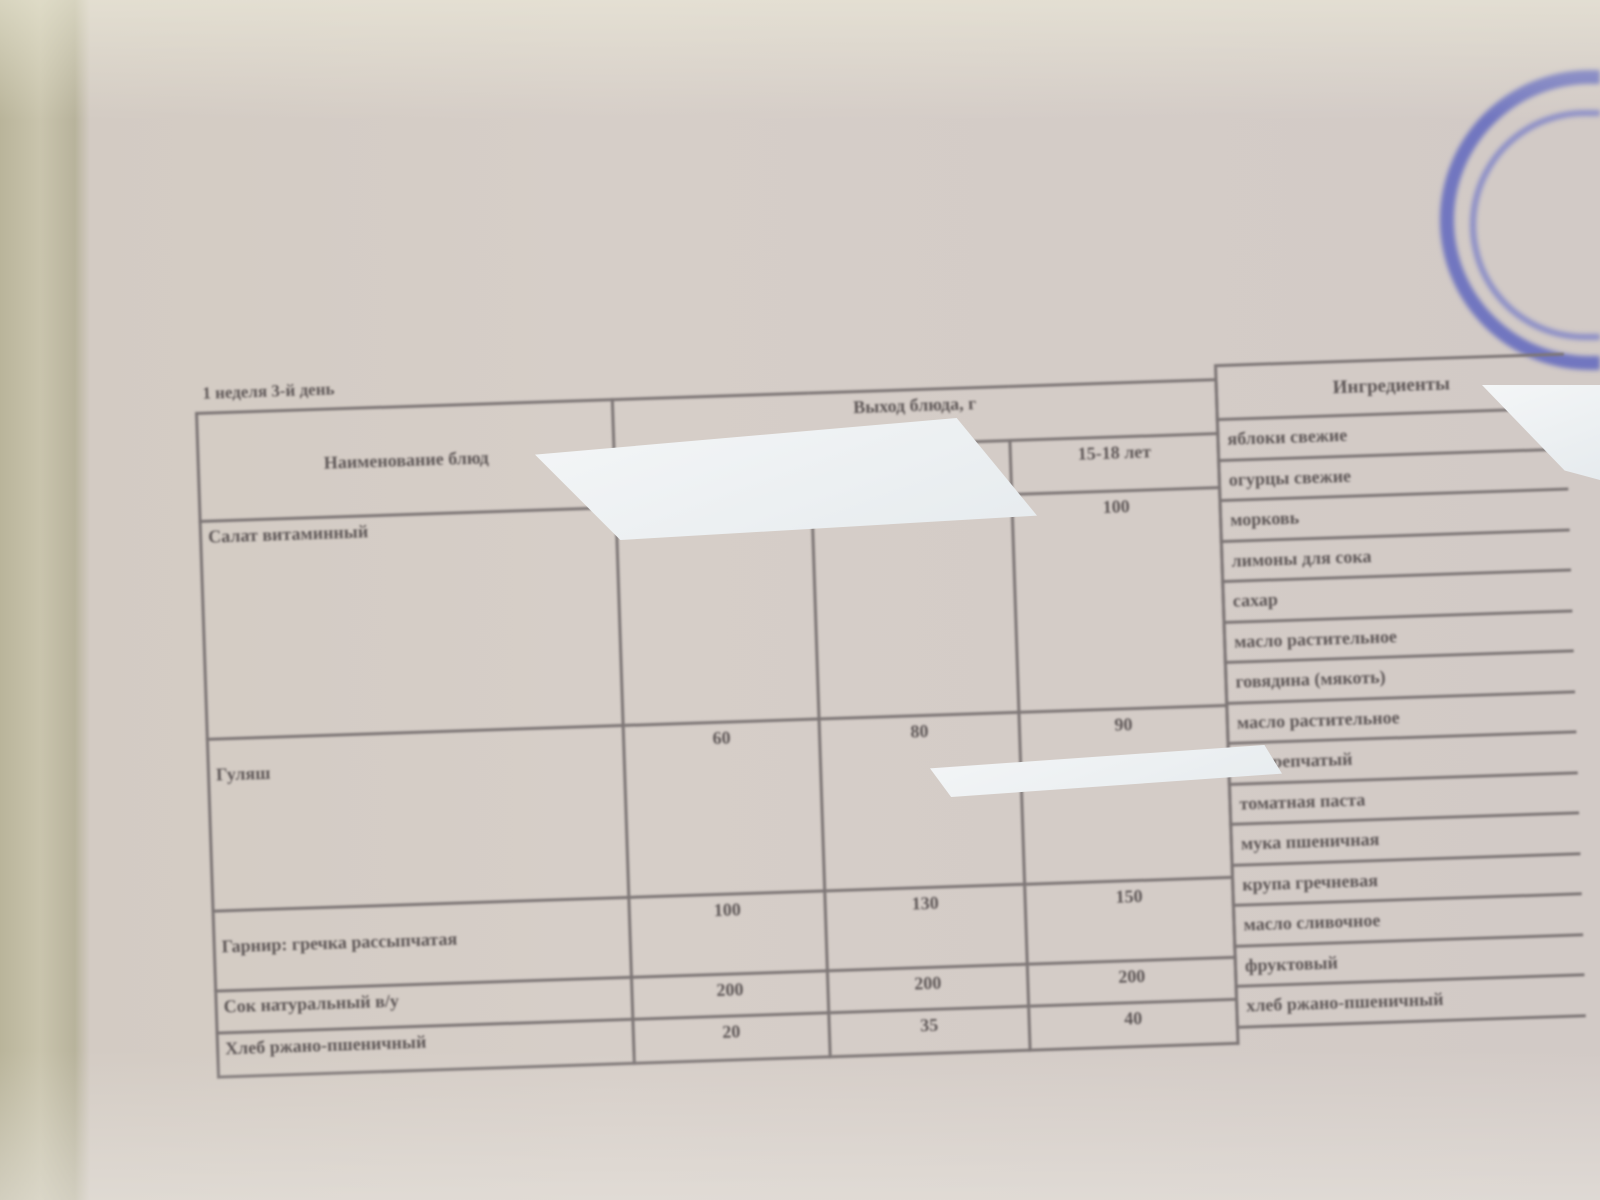 The image size is (1600, 1200). I want to click on portion-value: 40, so click(1133, 1025).